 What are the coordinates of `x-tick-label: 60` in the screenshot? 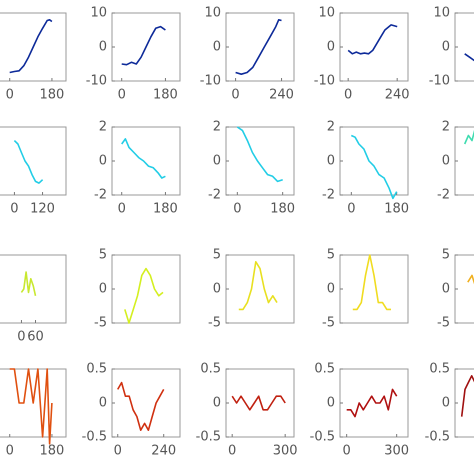 It's located at (35, 337).